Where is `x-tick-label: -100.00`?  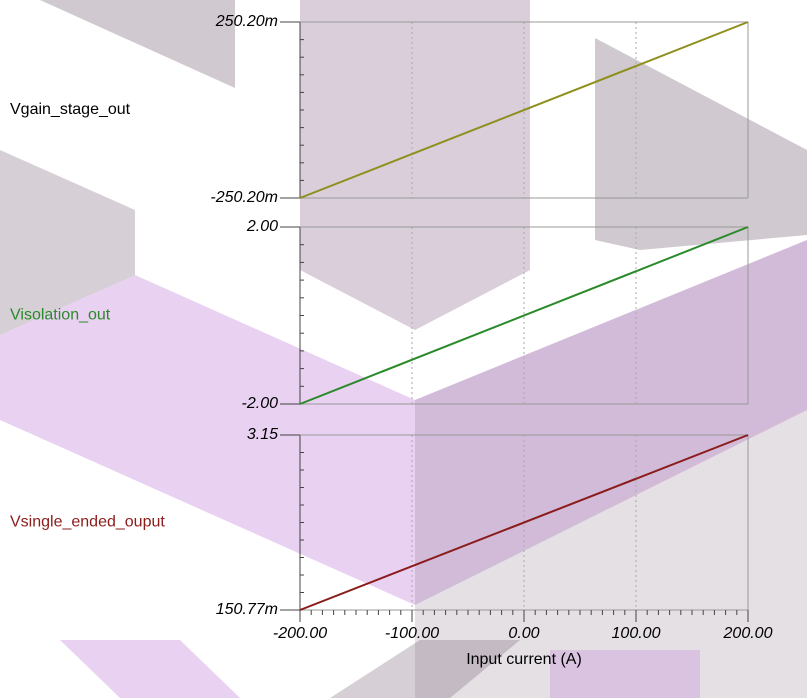
x-tick-label: -100.00 is located at coordinates (412, 633).